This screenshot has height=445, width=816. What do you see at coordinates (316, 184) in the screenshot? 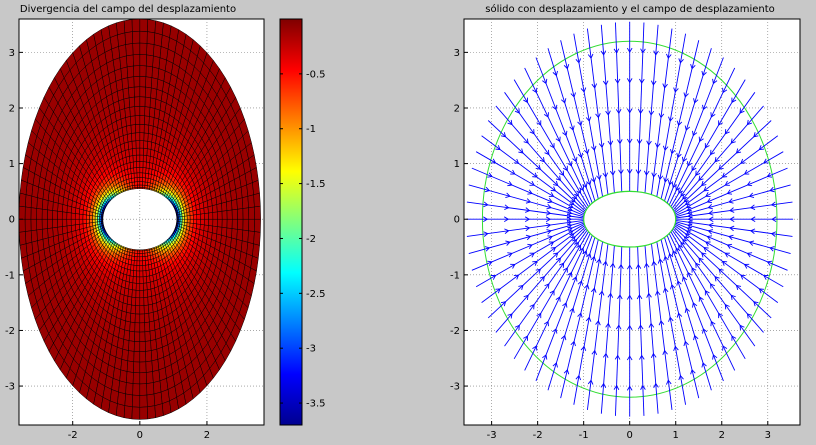
I see `colorbar-tick-label: -1.5` at bounding box center [316, 184].